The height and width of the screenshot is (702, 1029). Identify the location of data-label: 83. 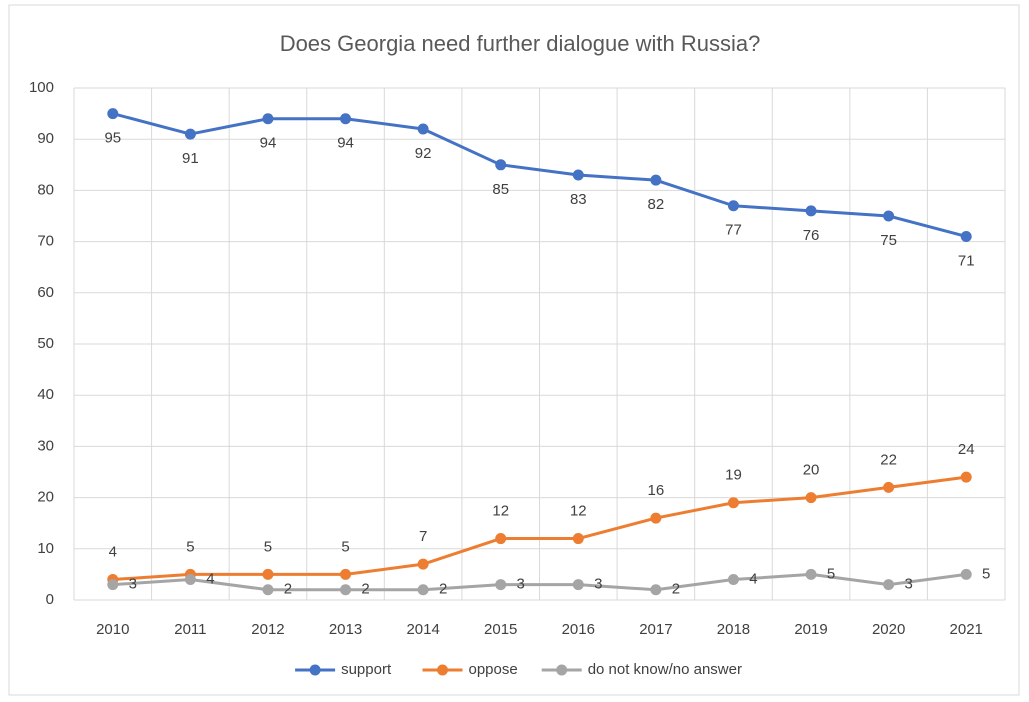
(578, 199).